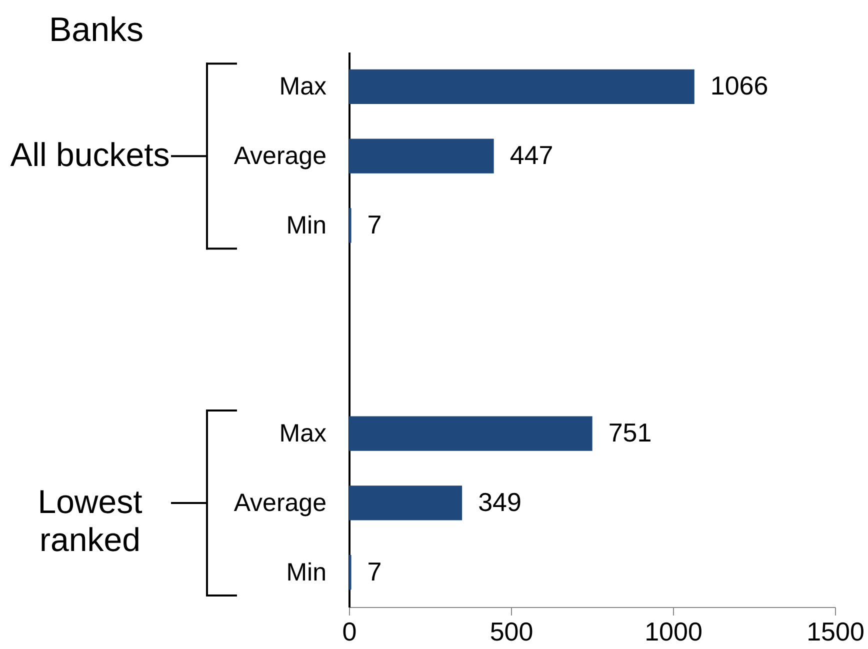  What do you see at coordinates (630, 433) in the screenshot?
I see `data-label: 751` at bounding box center [630, 433].